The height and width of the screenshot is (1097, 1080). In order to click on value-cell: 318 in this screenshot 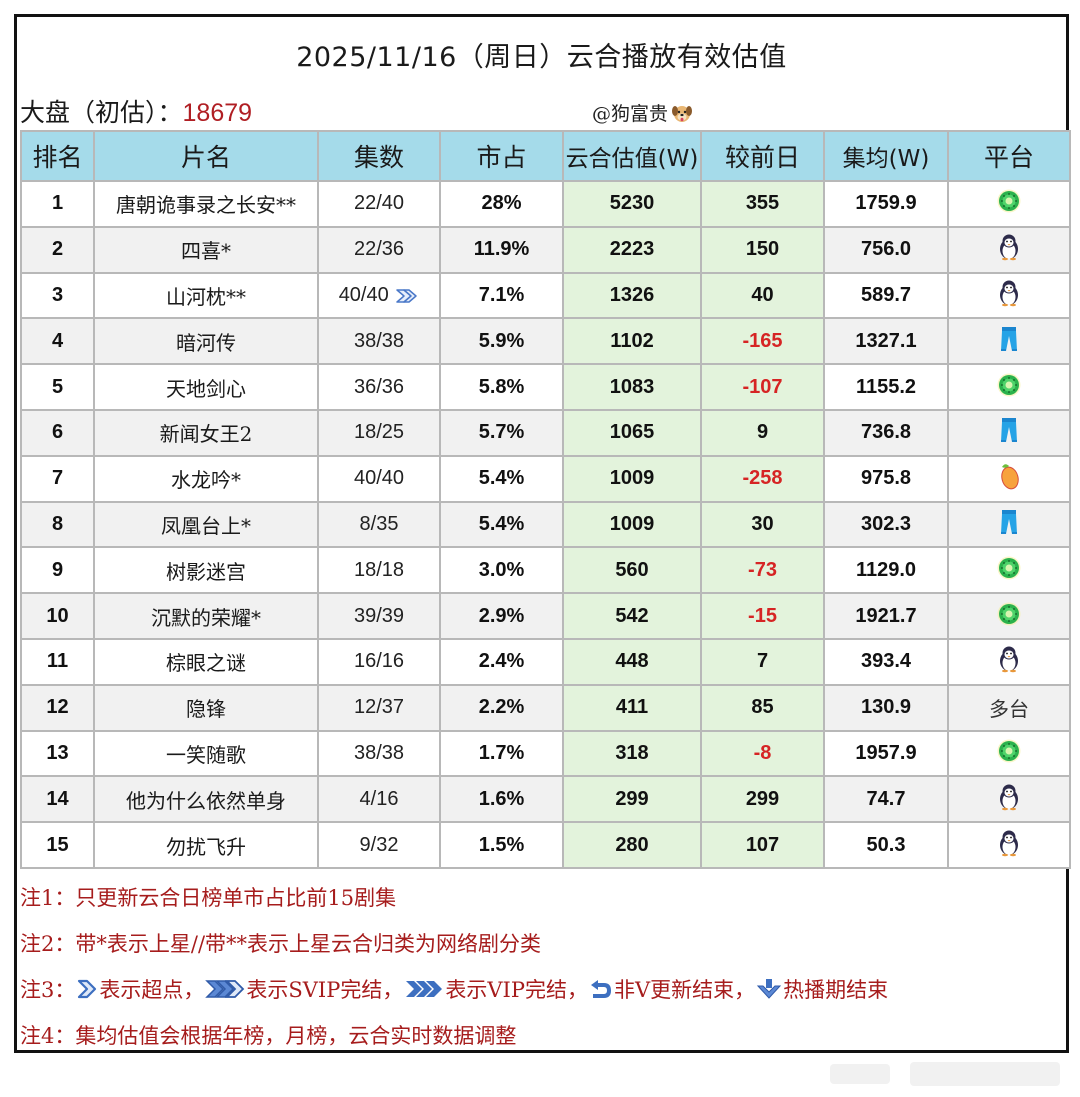, I will do `click(632, 753)`.